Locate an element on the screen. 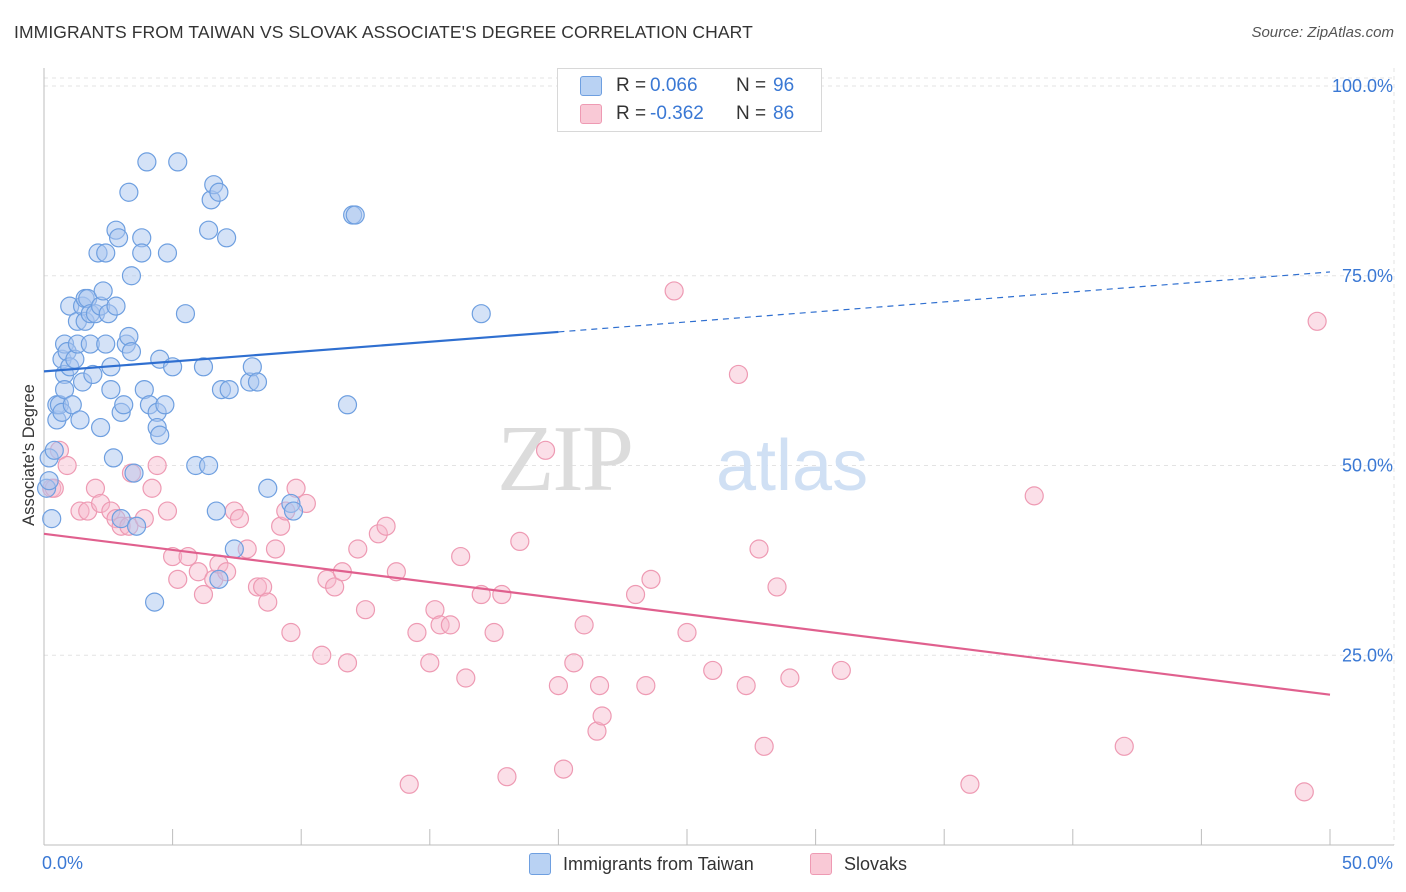 This screenshot has height=892, width=1406. bottom-legend-slovaks: Slovaks is located at coordinates (858, 864).